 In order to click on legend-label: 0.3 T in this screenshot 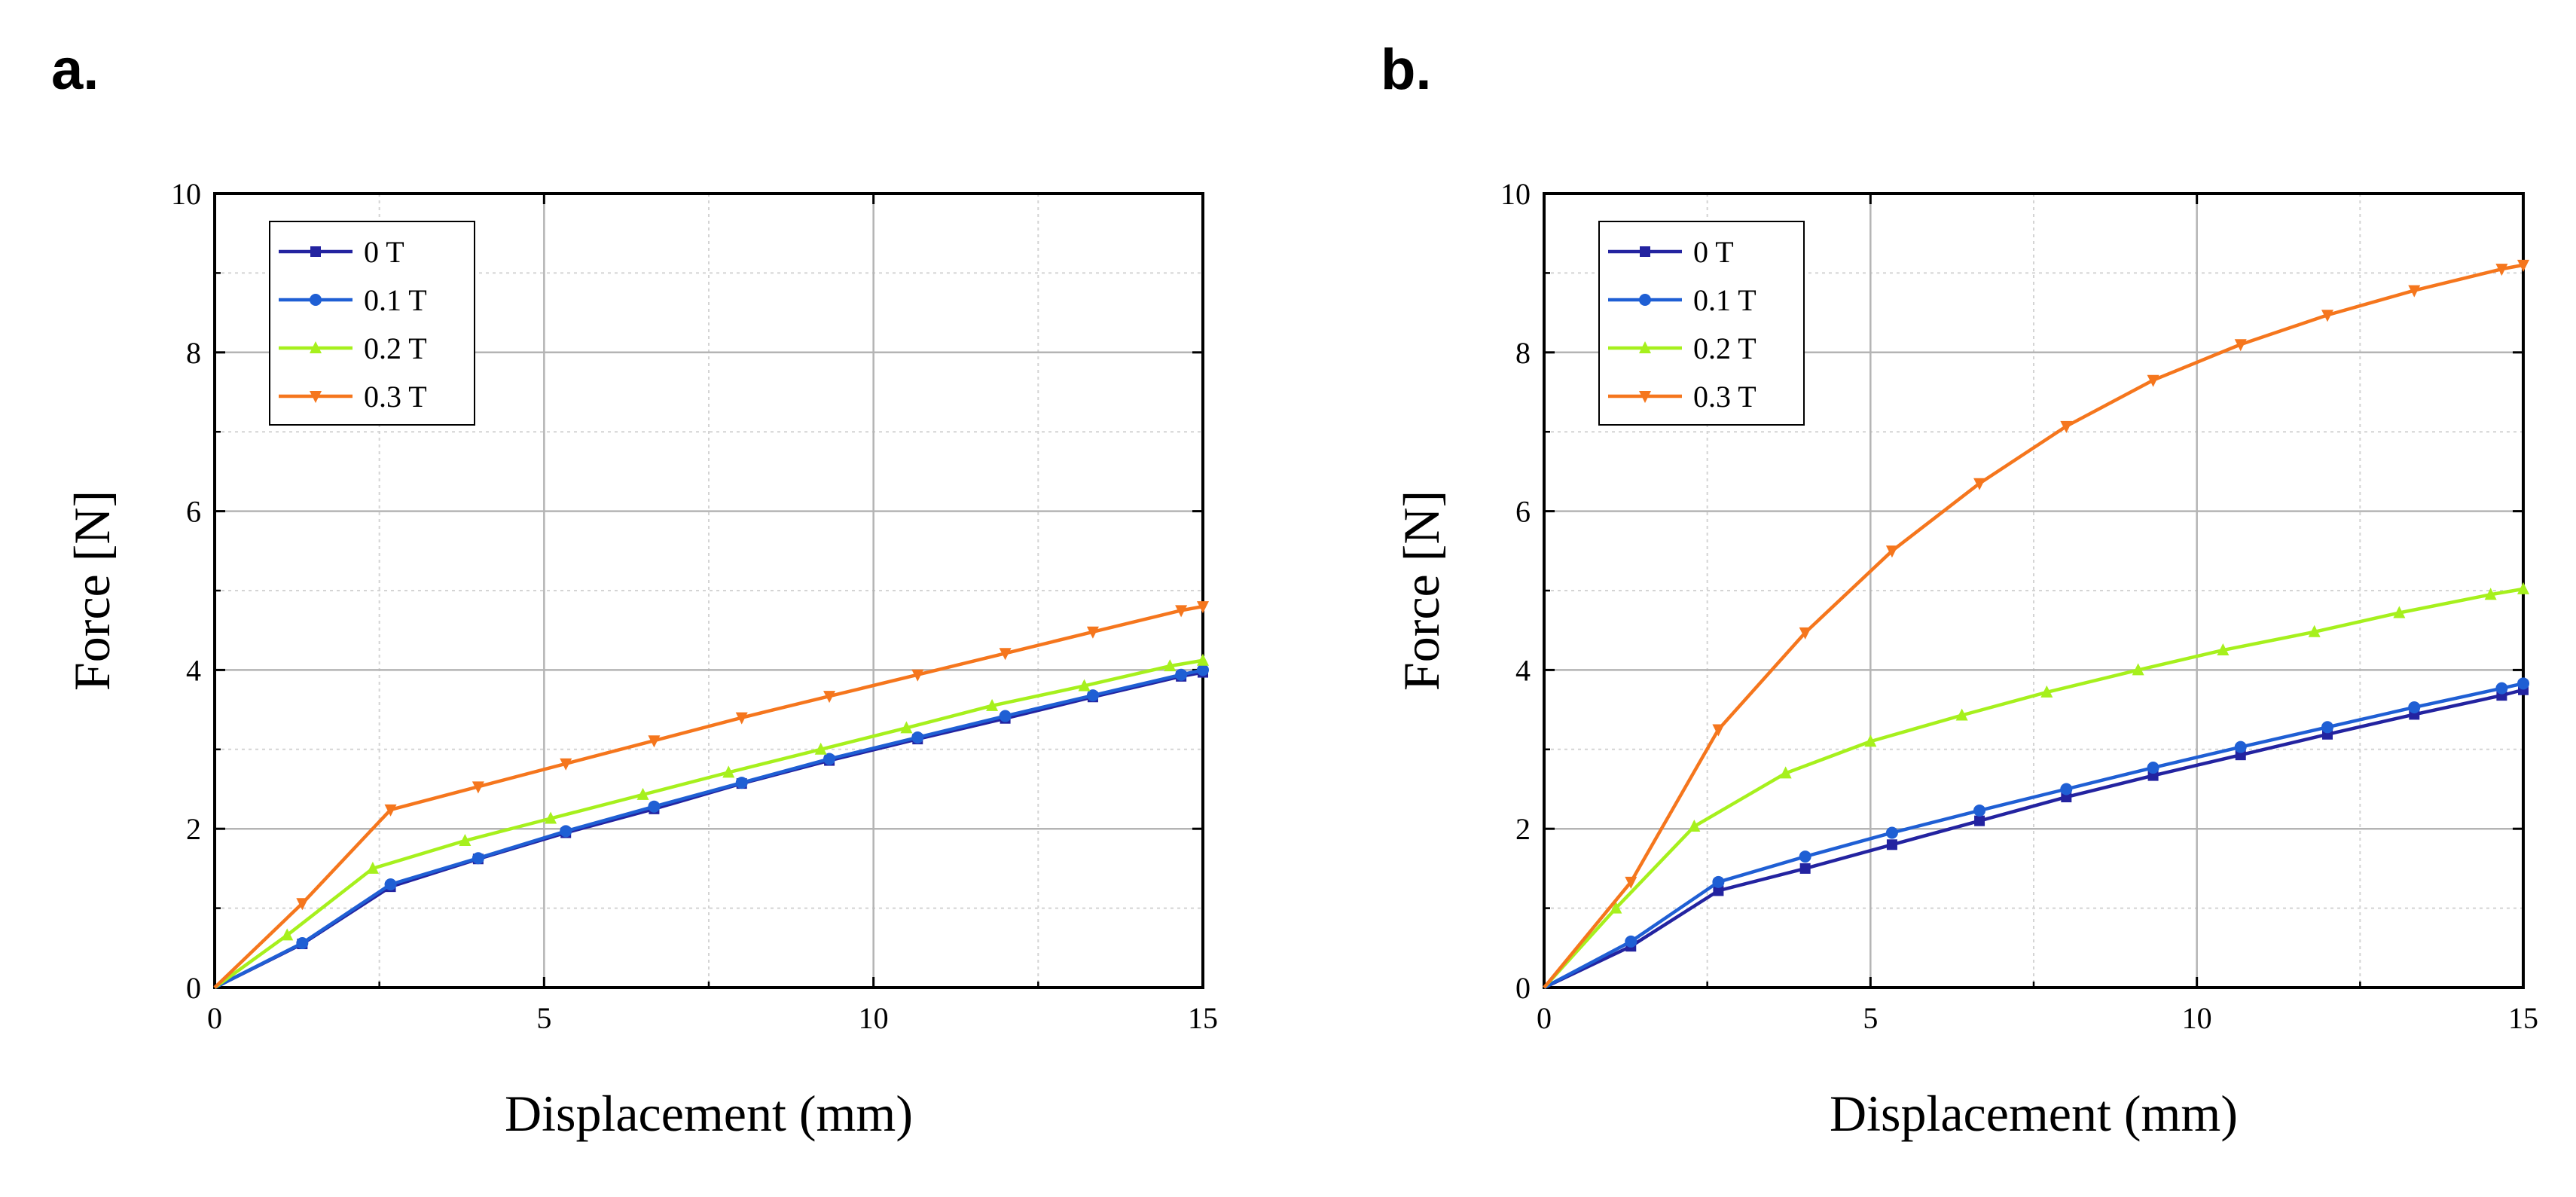, I will do `click(1725, 397)`.